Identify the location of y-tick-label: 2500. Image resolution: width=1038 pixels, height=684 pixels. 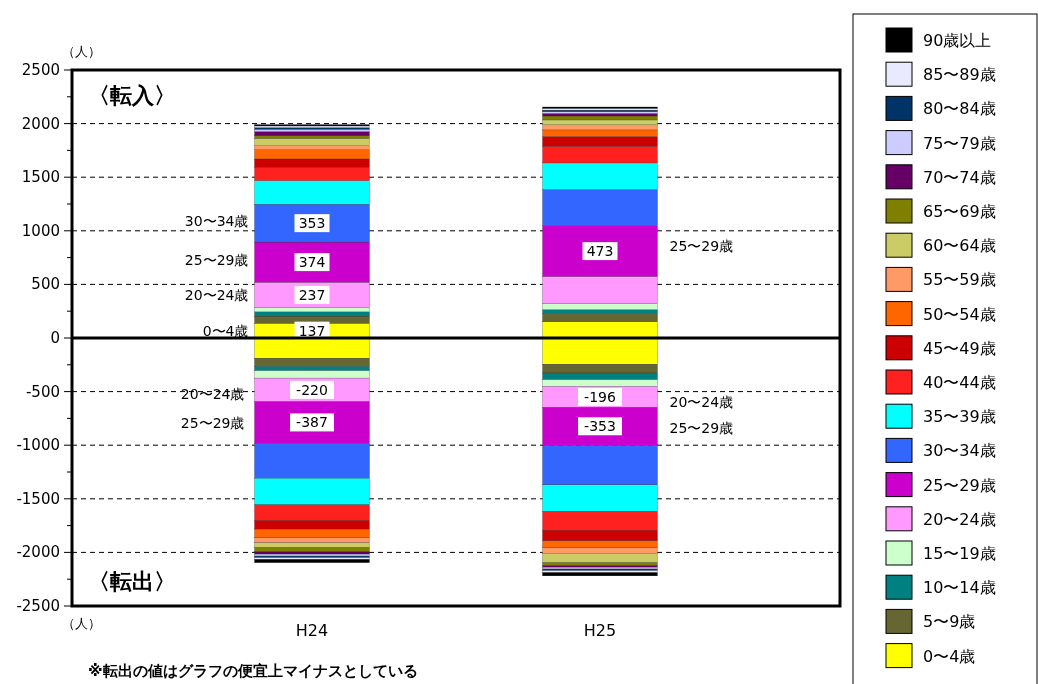
(40, 70).